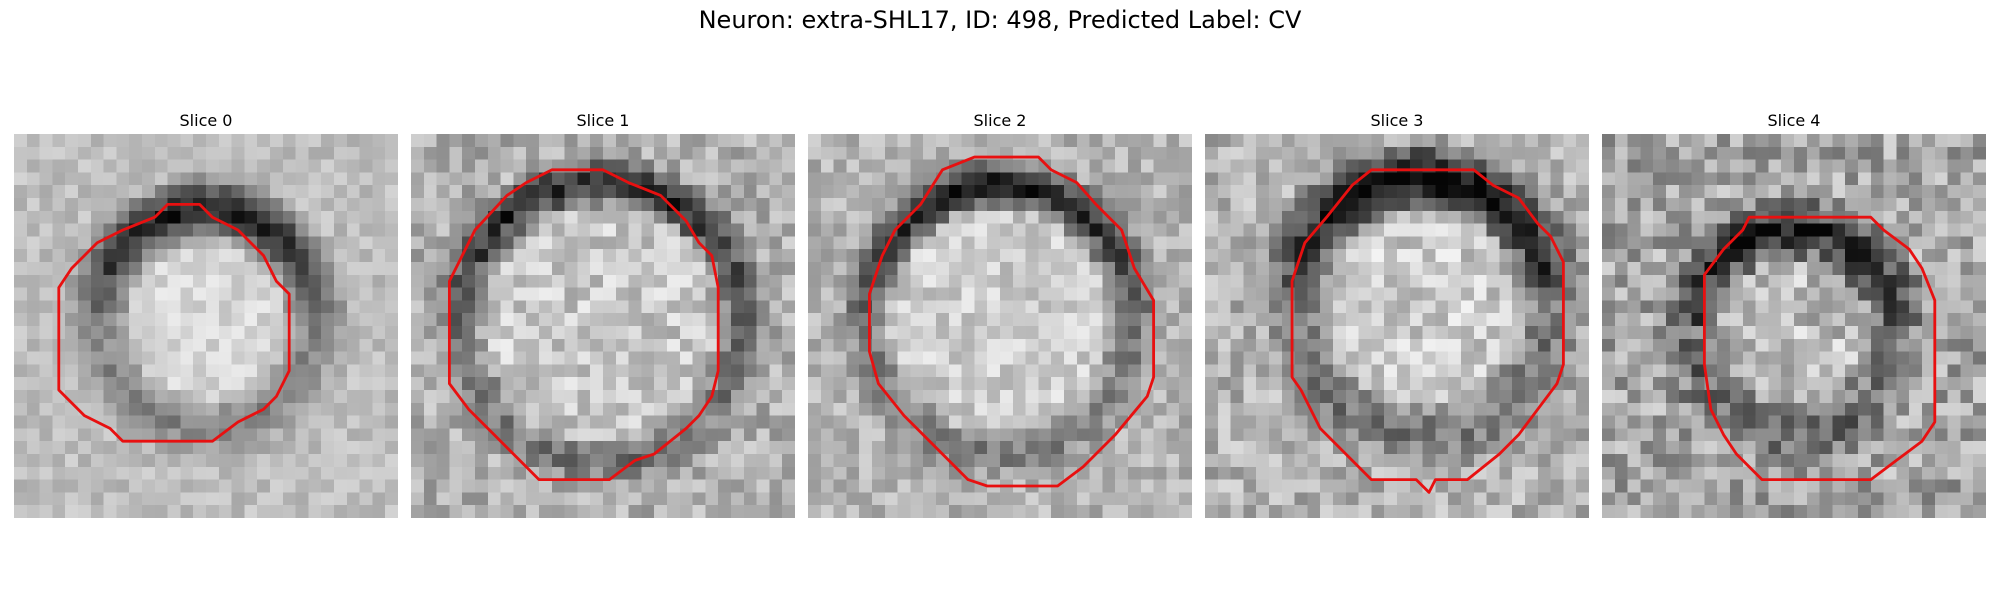  I want to click on slice-panel-0: Slice 0, so click(206, 313).